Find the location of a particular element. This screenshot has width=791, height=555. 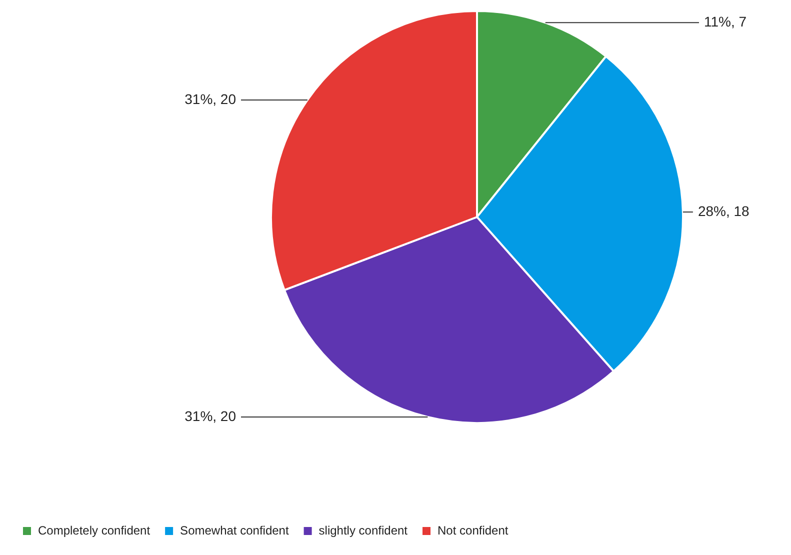

data-label: 28%, 18 is located at coordinates (724, 210).